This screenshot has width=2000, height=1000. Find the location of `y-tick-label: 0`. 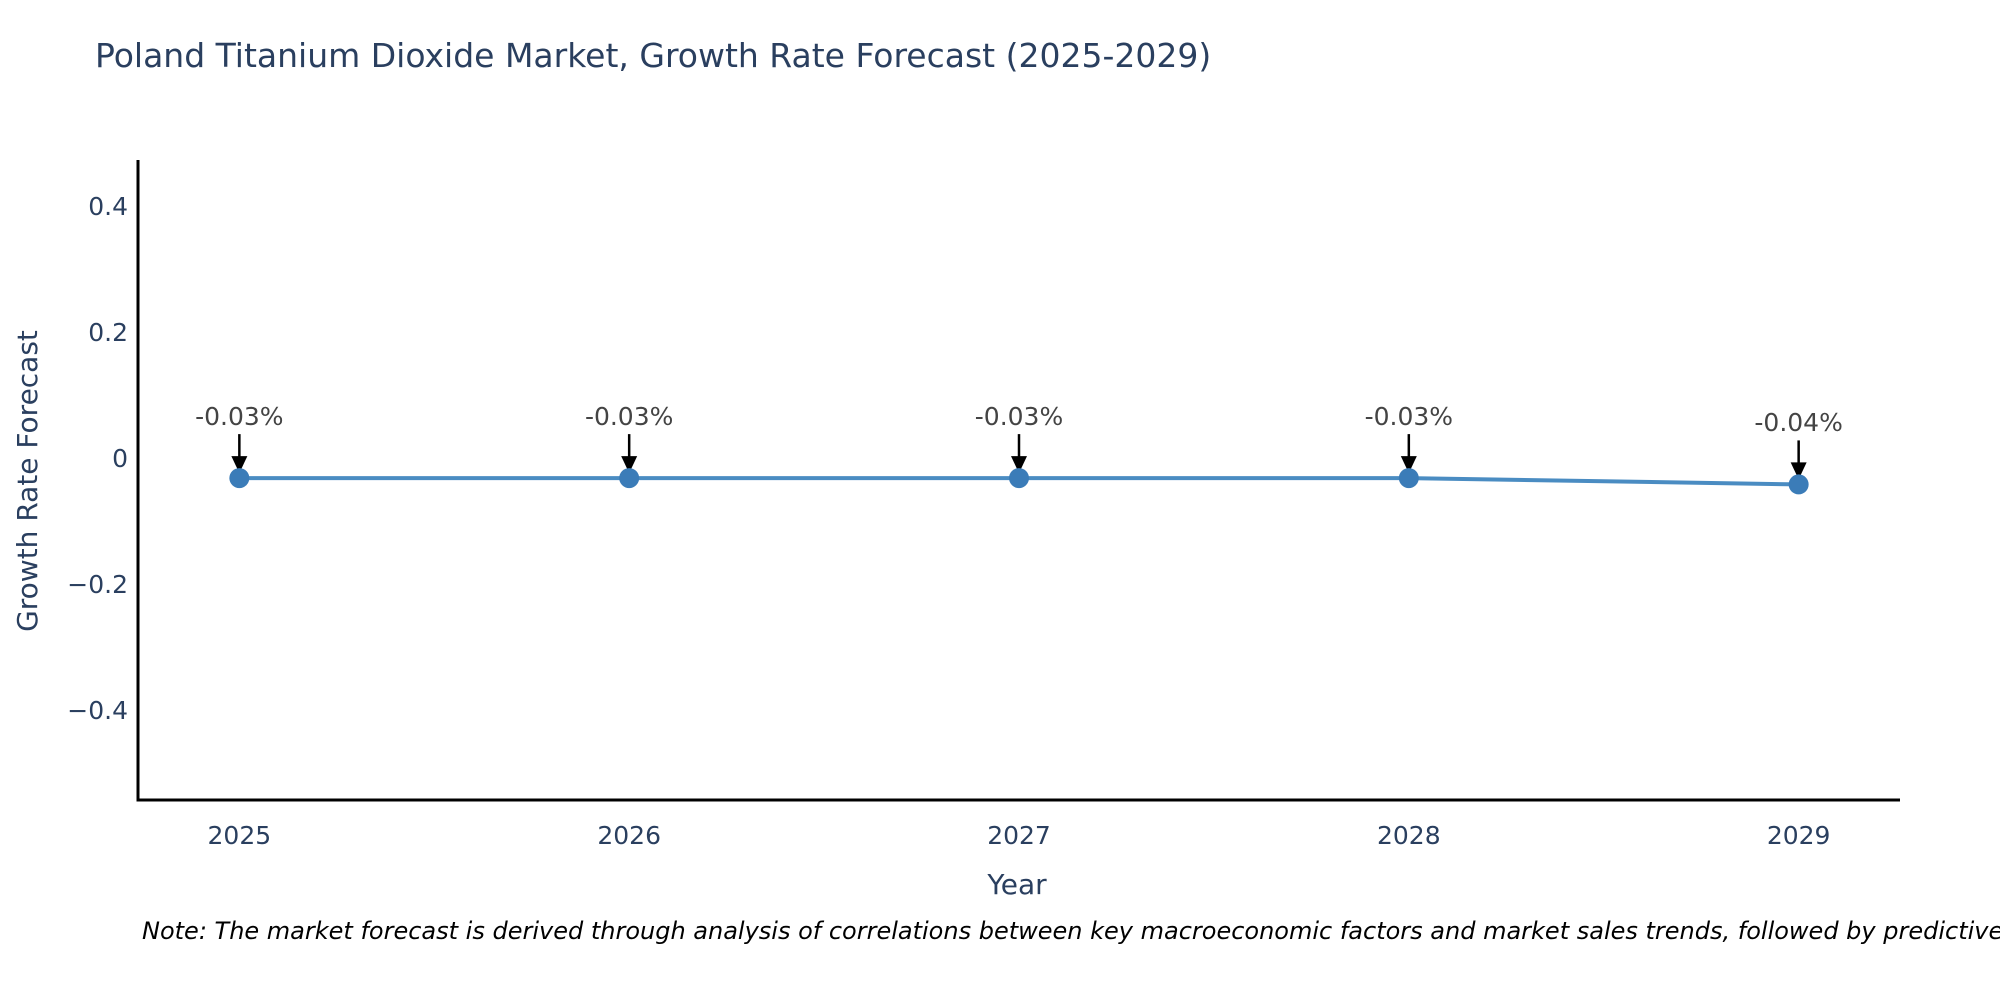

y-tick-label: 0 is located at coordinates (120, 459).